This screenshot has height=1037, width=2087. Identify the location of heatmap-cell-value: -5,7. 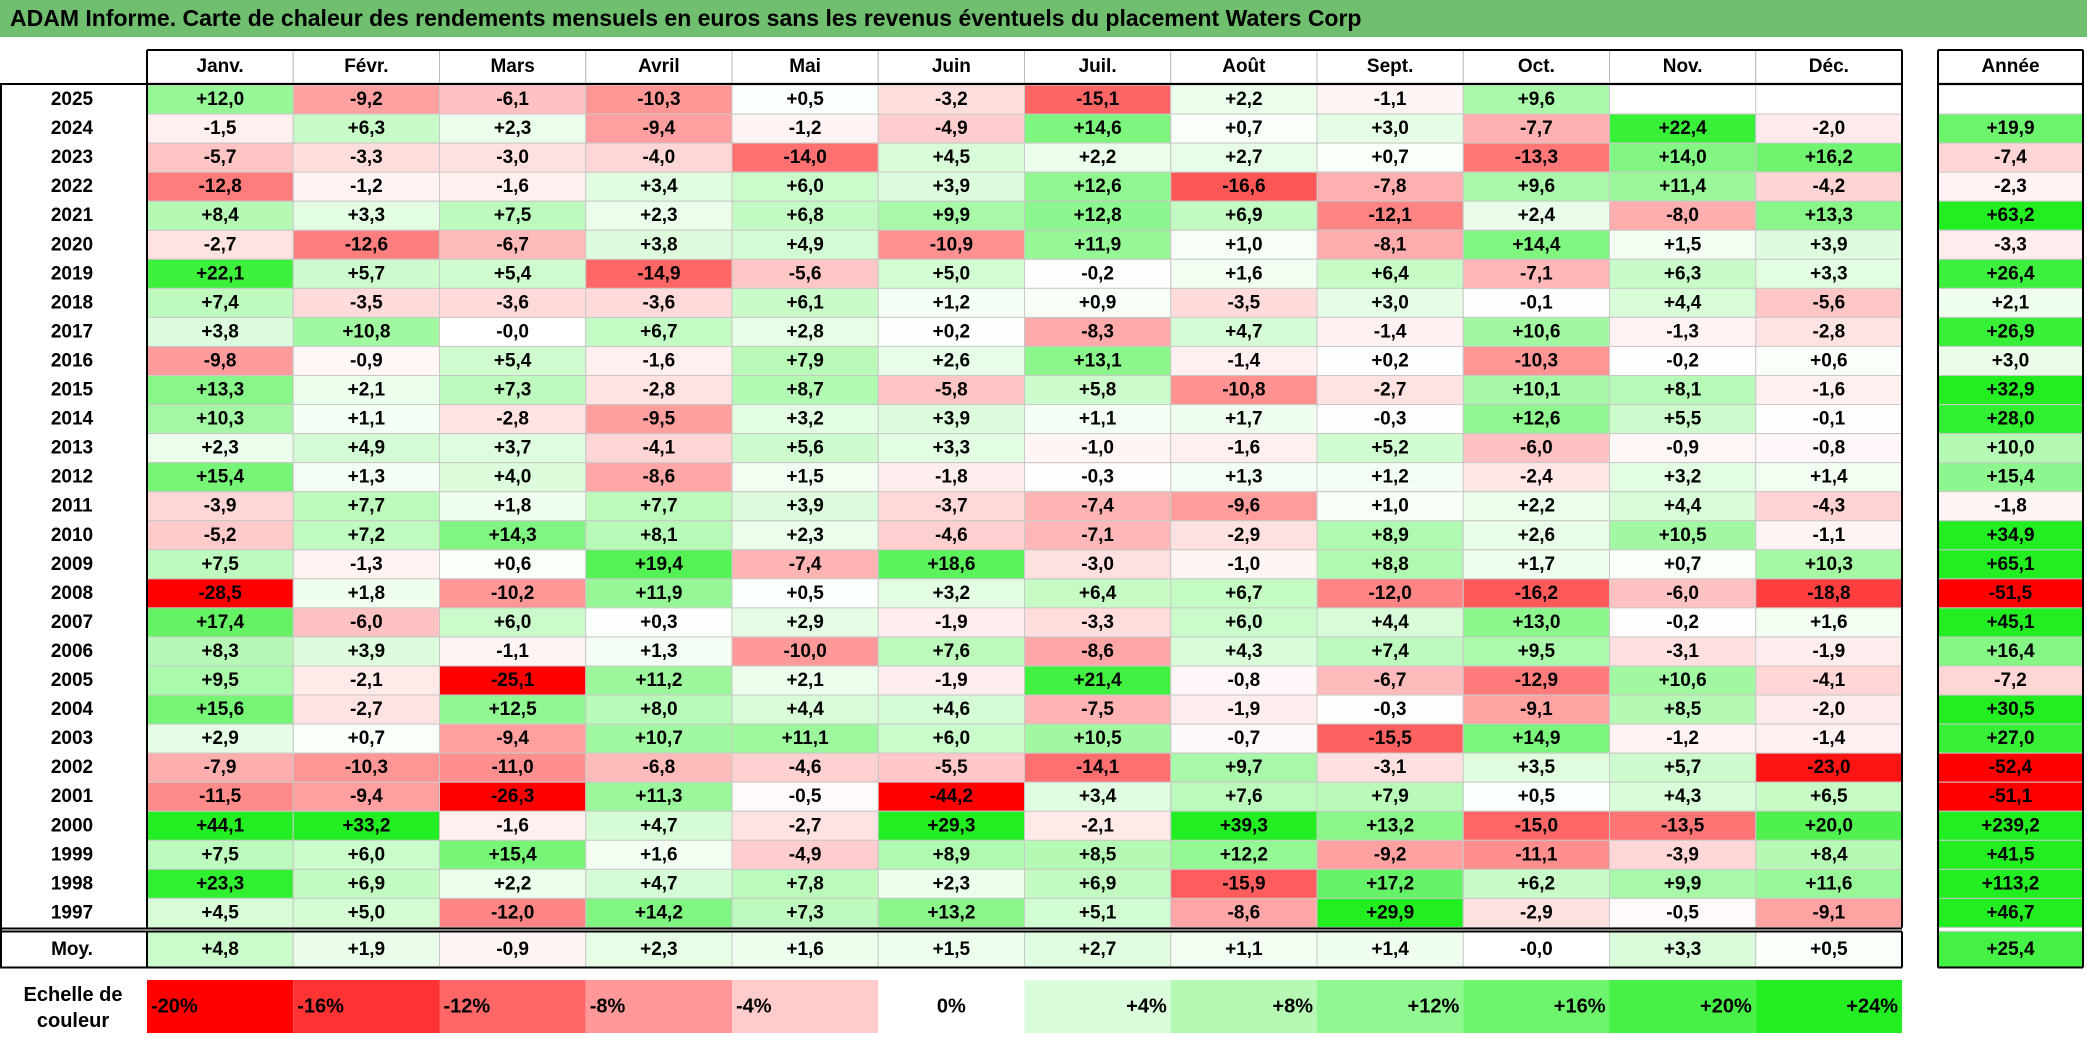
(220, 157).